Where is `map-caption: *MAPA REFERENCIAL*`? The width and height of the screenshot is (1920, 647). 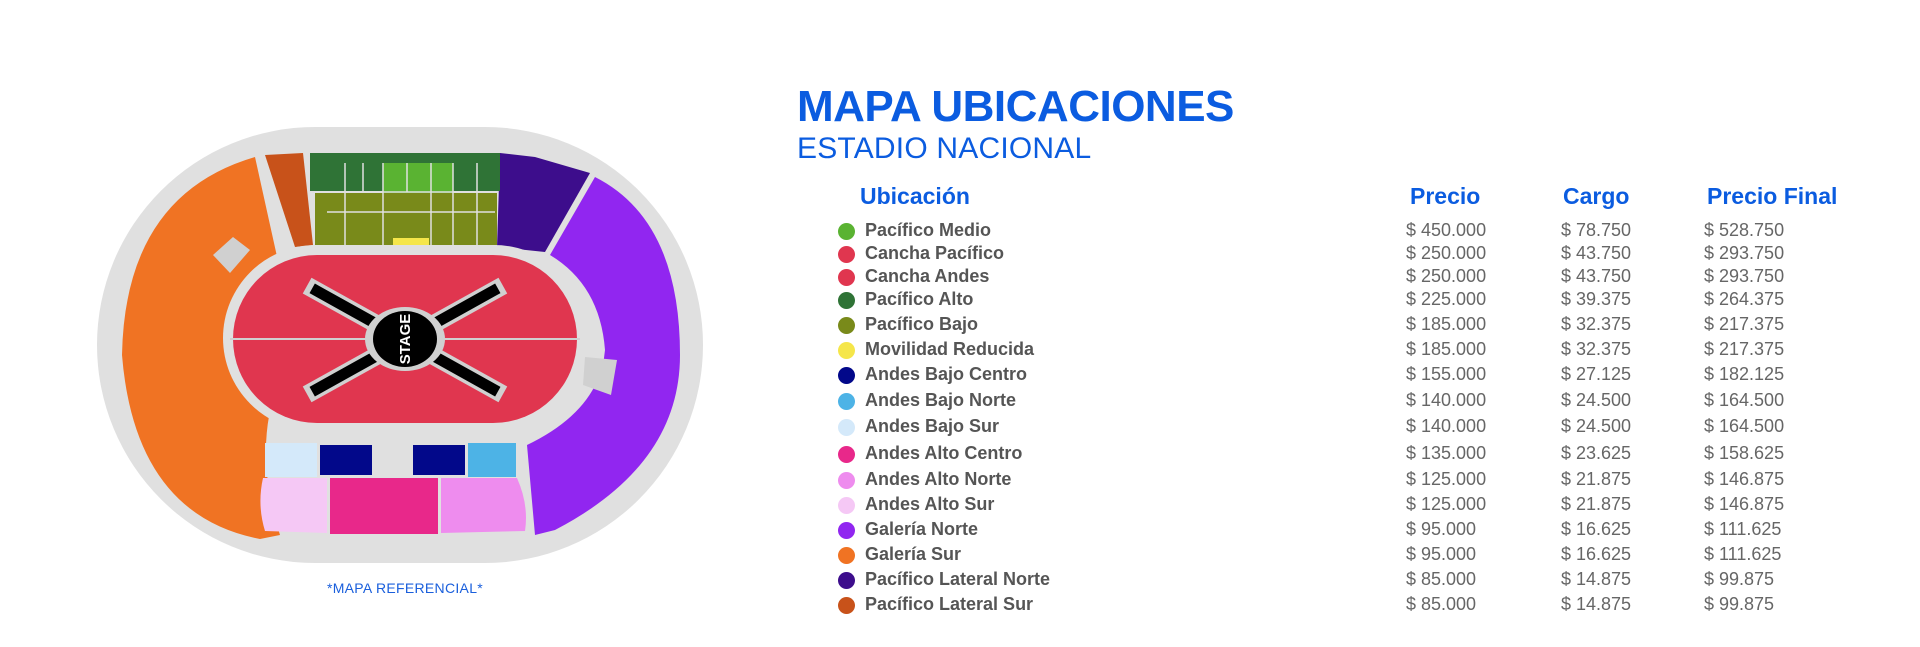 map-caption: *MAPA REFERENCIAL* is located at coordinates (405, 588).